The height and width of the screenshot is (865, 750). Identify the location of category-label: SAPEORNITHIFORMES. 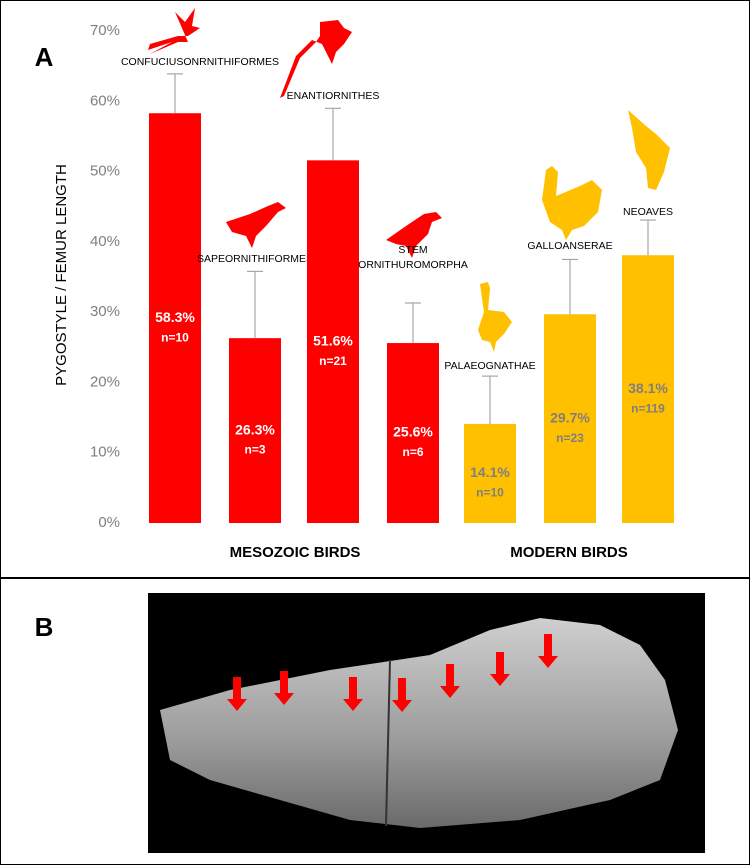
(255, 259).